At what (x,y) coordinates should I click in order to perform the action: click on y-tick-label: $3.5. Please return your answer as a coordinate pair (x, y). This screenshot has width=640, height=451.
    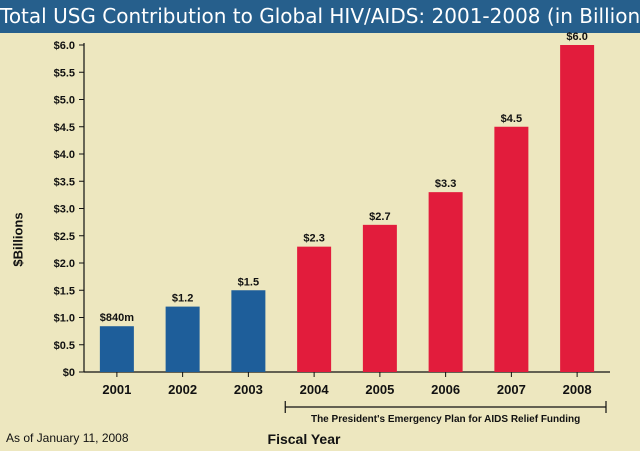
    Looking at the image, I should click on (64, 182).